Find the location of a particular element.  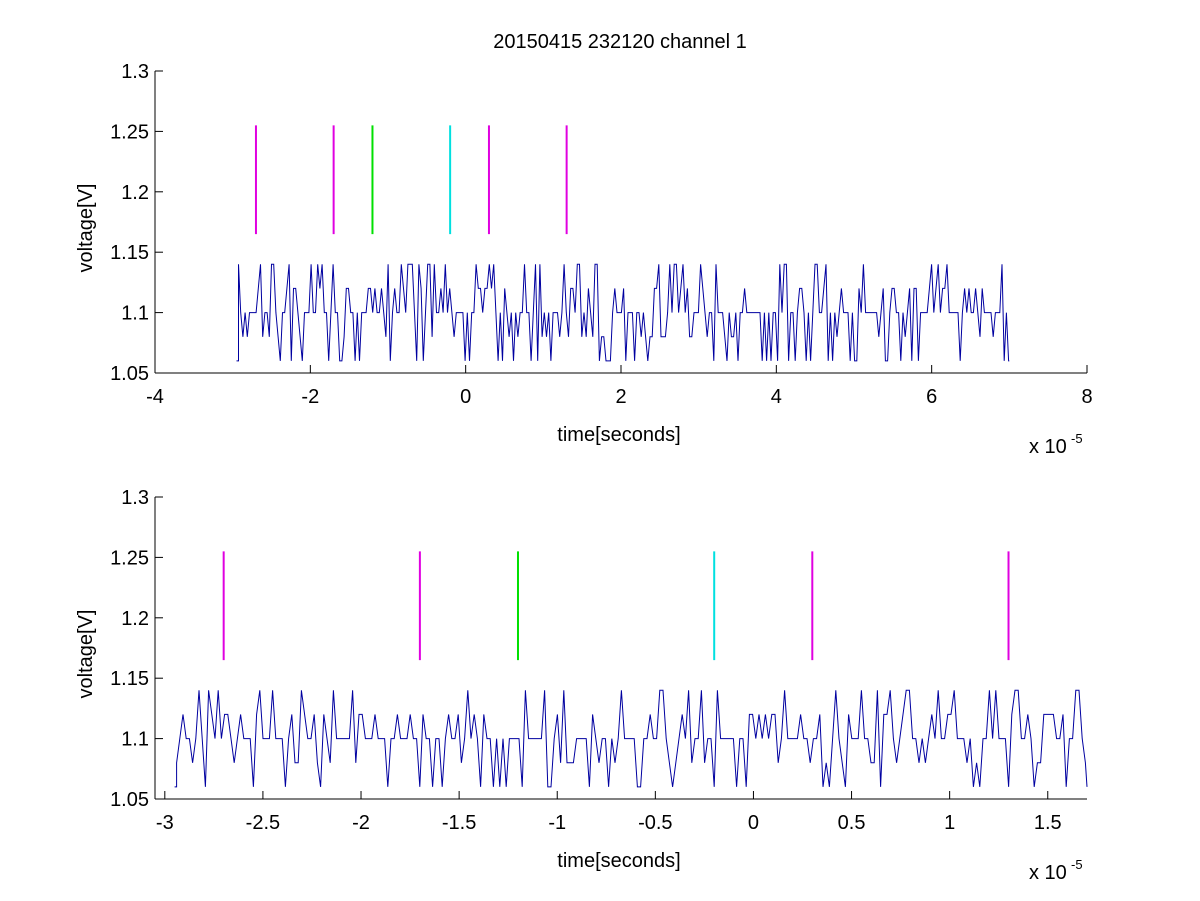

x-tick-label: 2 is located at coordinates (620, 397).